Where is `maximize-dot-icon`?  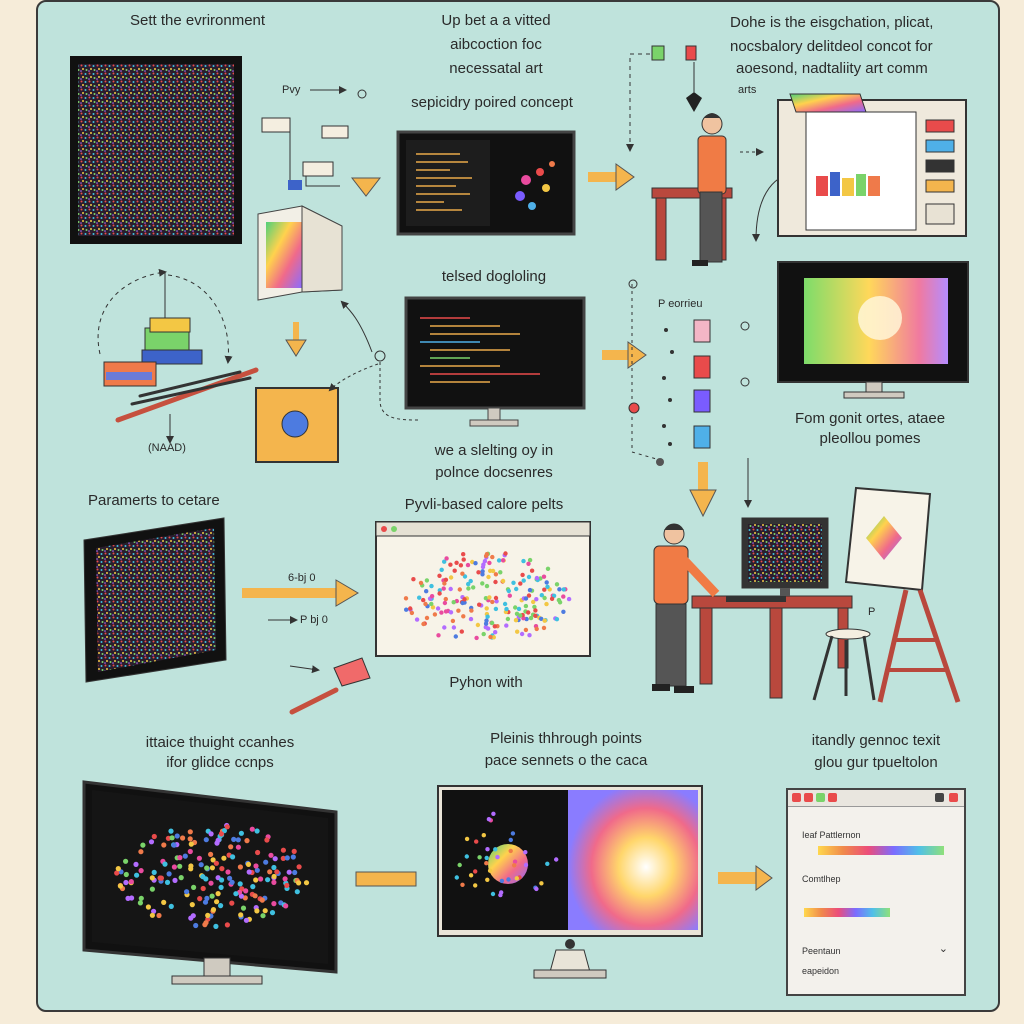
maximize-dot-icon is located at coordinates (820, 797).